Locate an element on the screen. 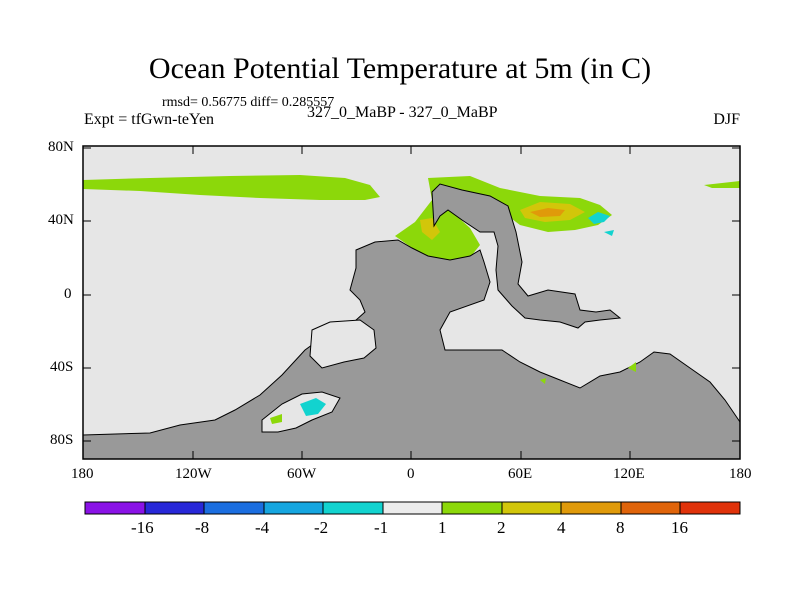 The image size is (800, 600). season-label: DJF is located at coordinates (726, 119).